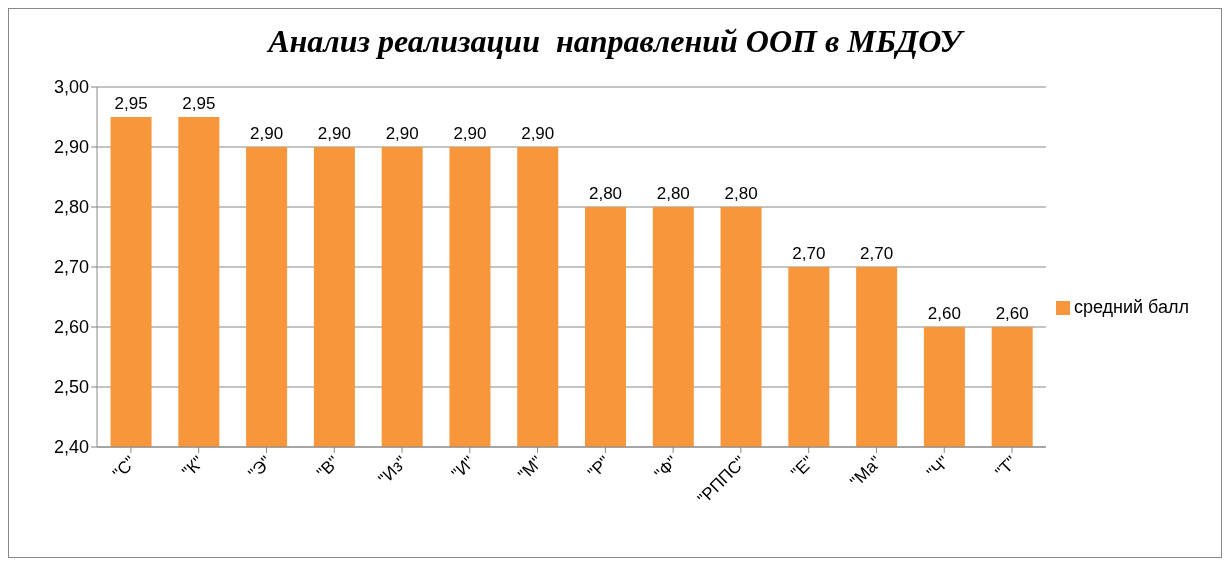 The height and width of the screenshot is (566, 1230). I want to click on y-tick-label: 3,00, so click(71, 87).